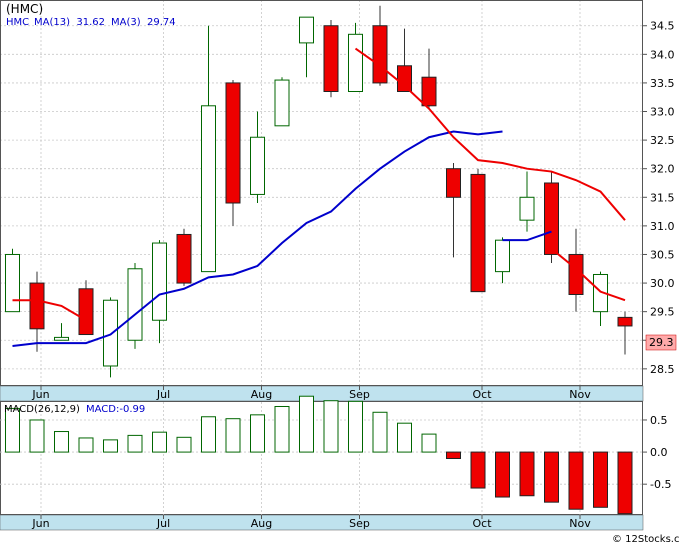 The width and height of the screenshot is (680, 546). Describe the element at coordinates (646, 539) in the screenshot. I see `copyright-text: © 12Stocks.com` at that location.